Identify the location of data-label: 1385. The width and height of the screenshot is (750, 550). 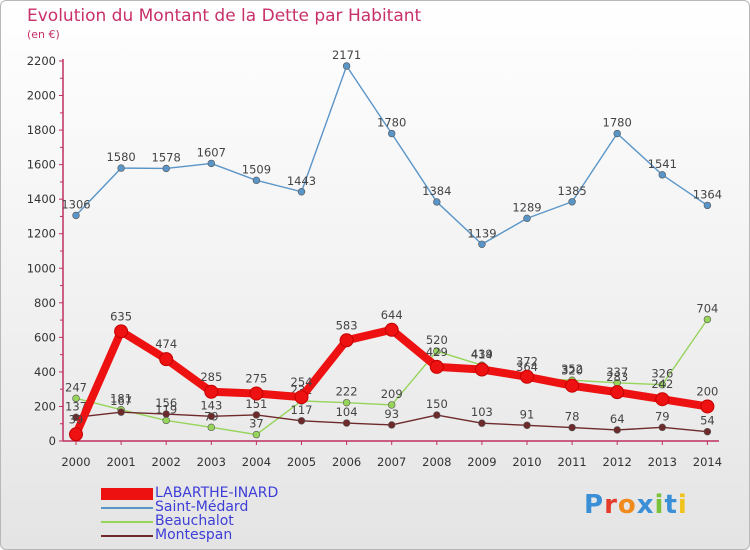
(571, 191).